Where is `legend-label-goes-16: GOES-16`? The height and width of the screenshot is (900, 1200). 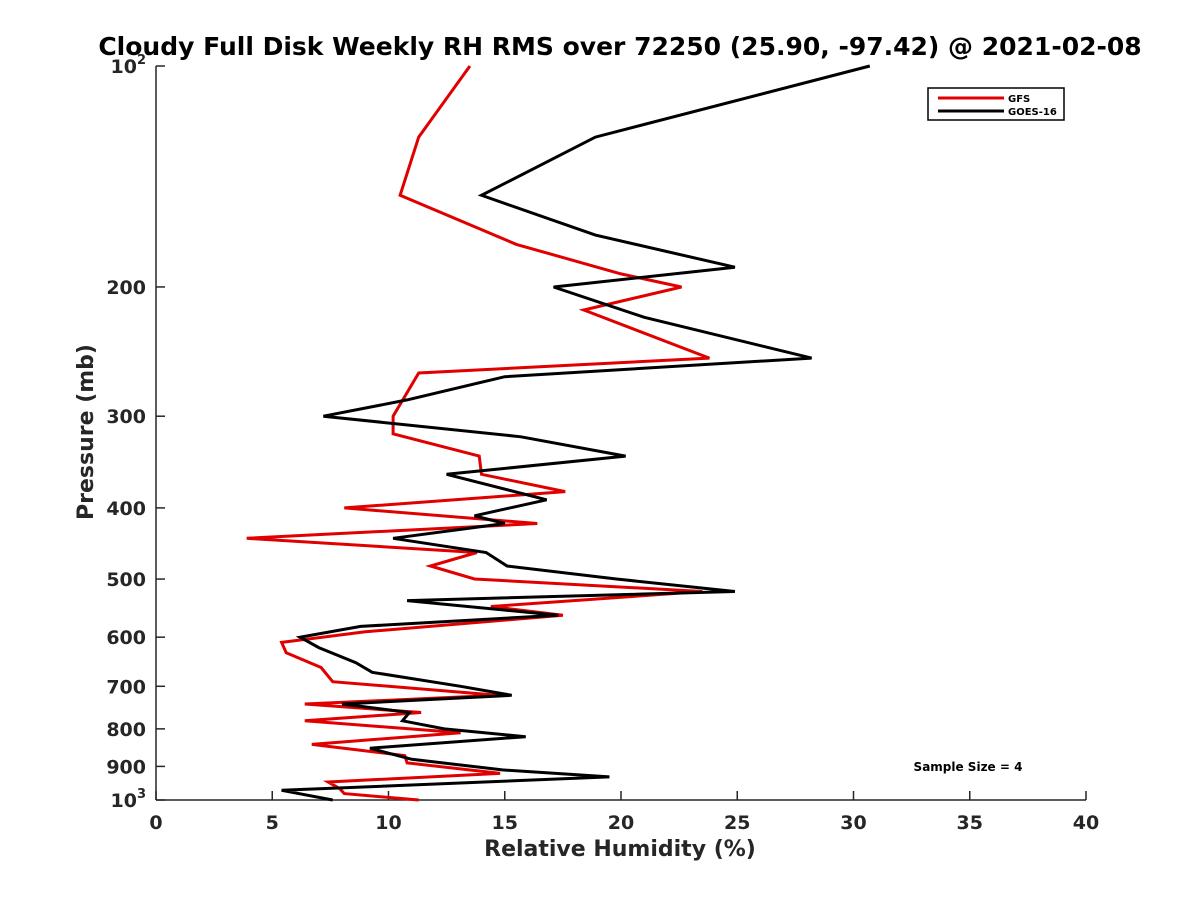
legend-label-goes-16: GOES-16 is located at coordinates (1032, 112).